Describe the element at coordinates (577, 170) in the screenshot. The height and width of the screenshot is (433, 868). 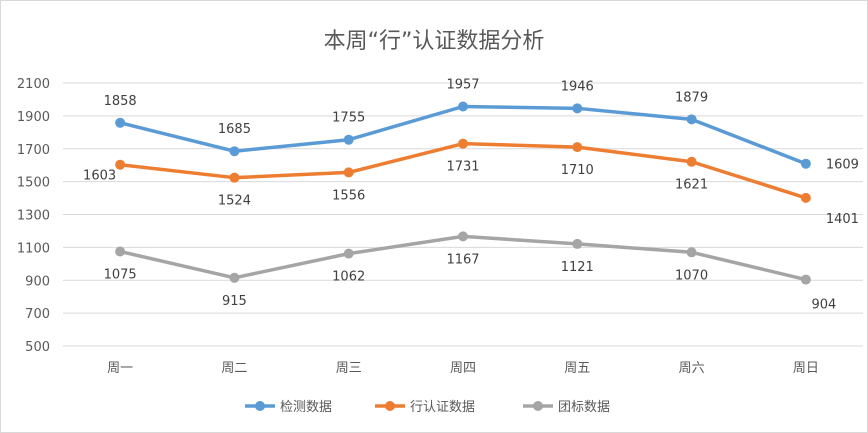
I see `data-label: 1710` at that location.